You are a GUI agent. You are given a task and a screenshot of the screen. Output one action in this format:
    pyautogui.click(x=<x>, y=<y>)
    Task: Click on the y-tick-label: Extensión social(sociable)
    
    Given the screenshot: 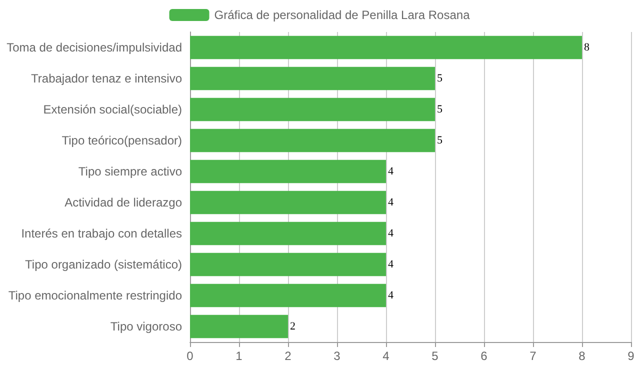 What is the action you would take?
    pyautogui.click(x=112, y=109)
    